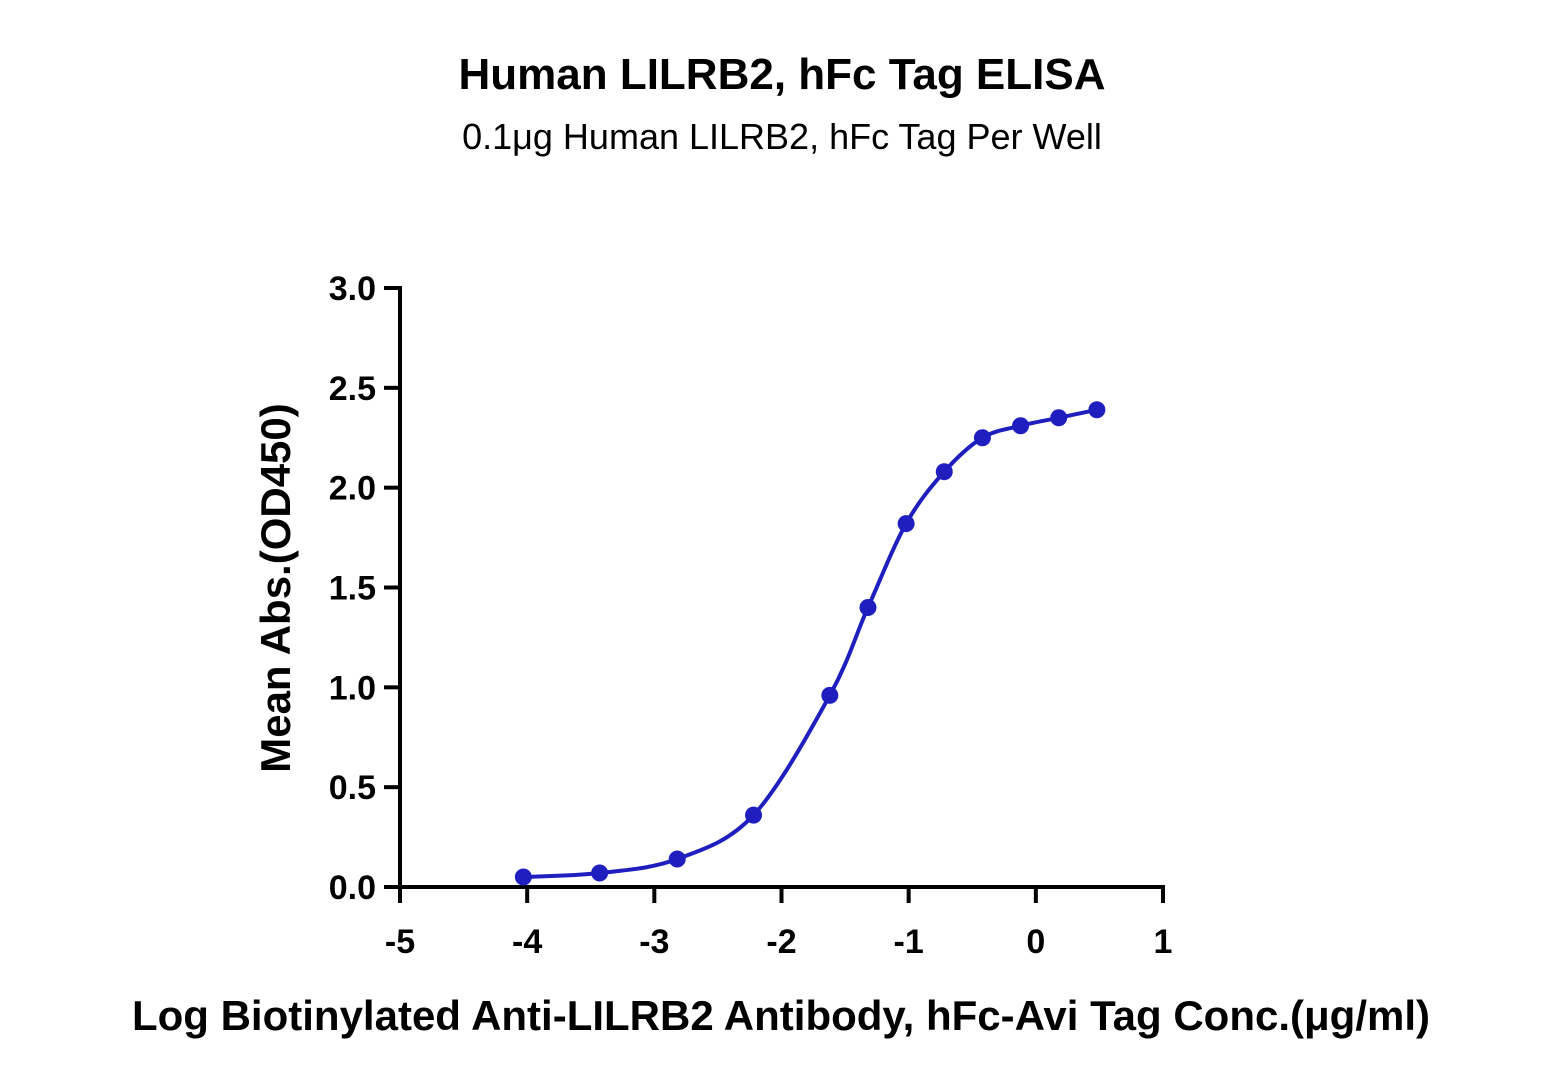  I want to click on x-tick-label: 0, so click(1035, 942).